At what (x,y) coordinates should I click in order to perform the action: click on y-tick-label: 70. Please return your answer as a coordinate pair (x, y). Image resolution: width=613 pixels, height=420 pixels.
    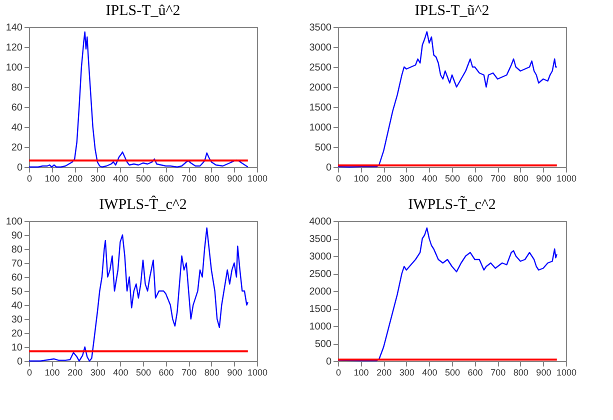
    Looking at the image, I should click on (17, 264).